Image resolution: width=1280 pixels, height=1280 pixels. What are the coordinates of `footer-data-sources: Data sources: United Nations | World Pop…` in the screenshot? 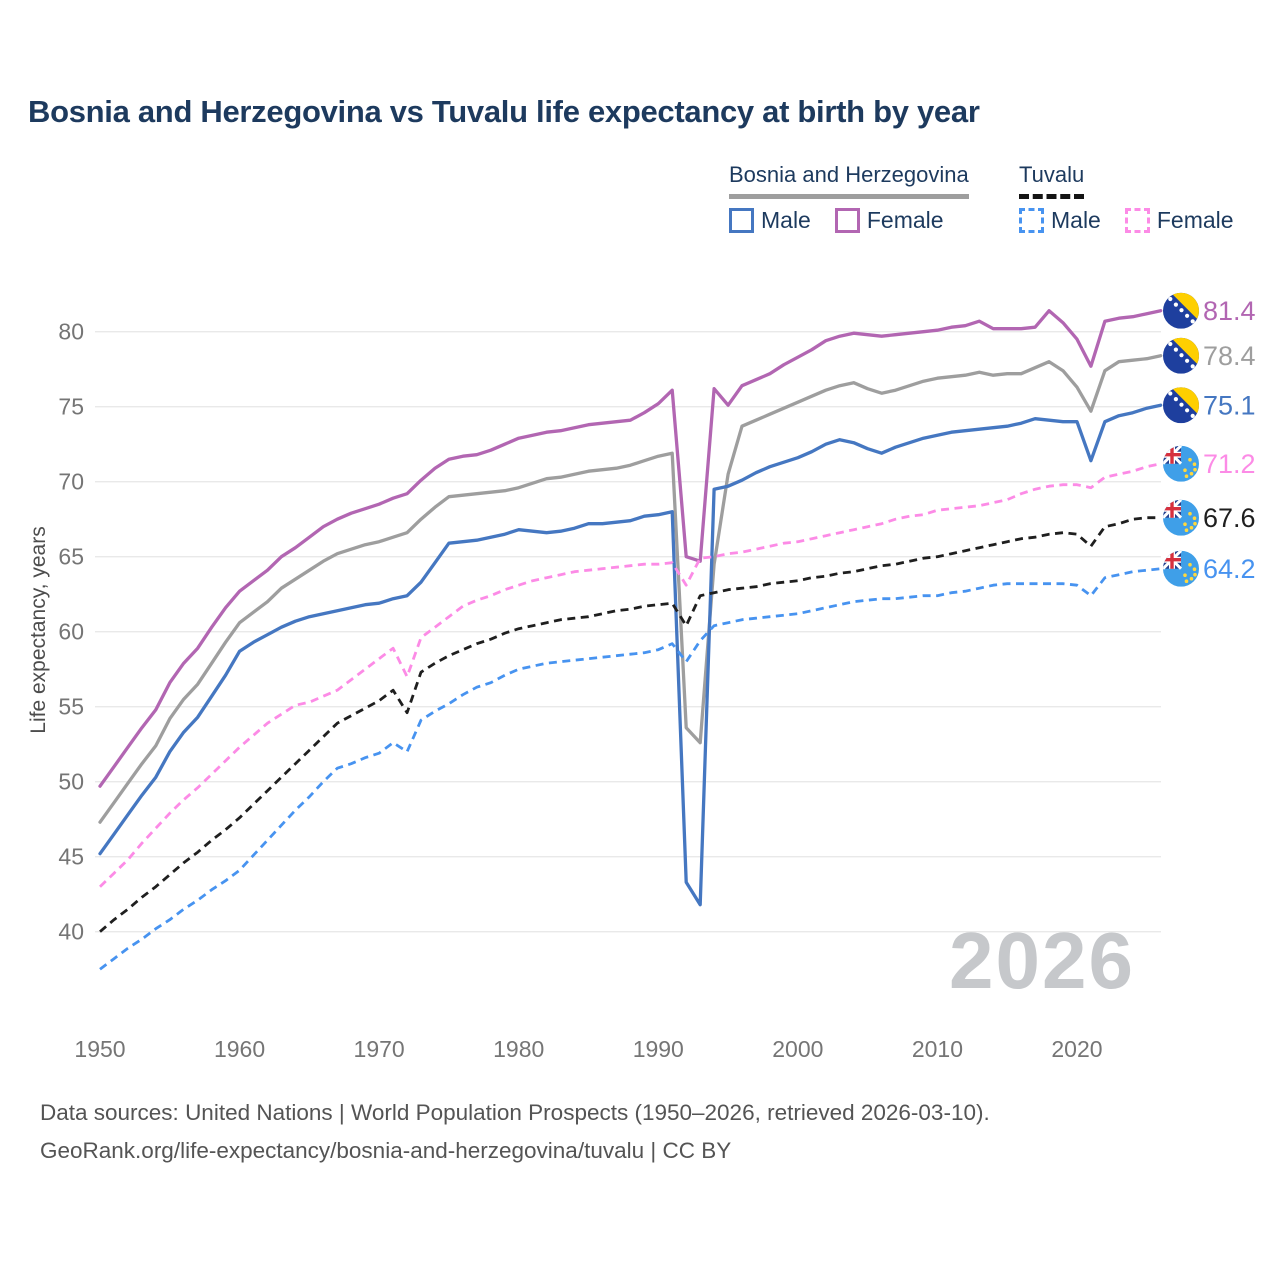 It's located at (515, 1112).